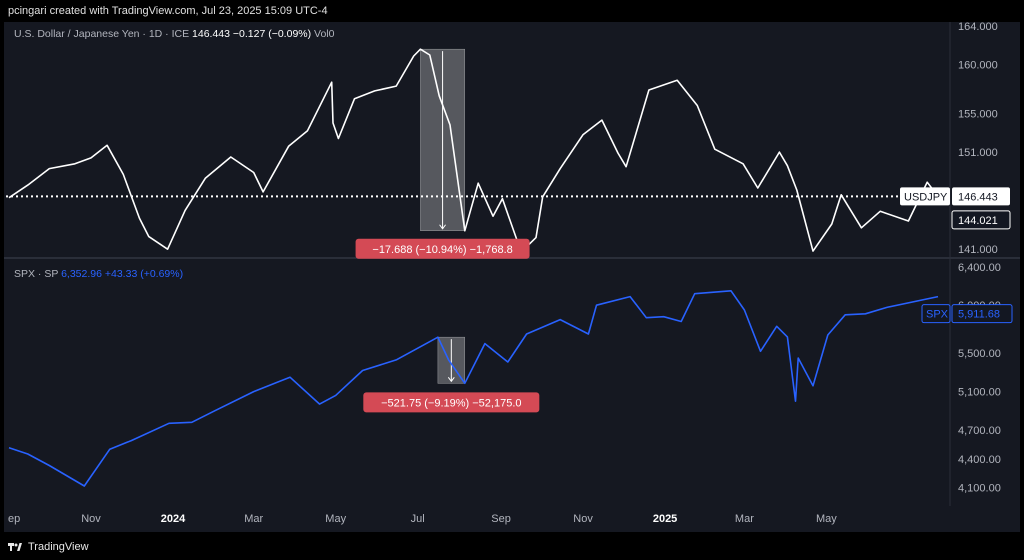 Image resolution: width=1024 pixels, height=560 pixels. What do you see at coordinates (15, 547) in the screenshot?
I see `tradingview-logo-icon` at bounding box center [15, 547].